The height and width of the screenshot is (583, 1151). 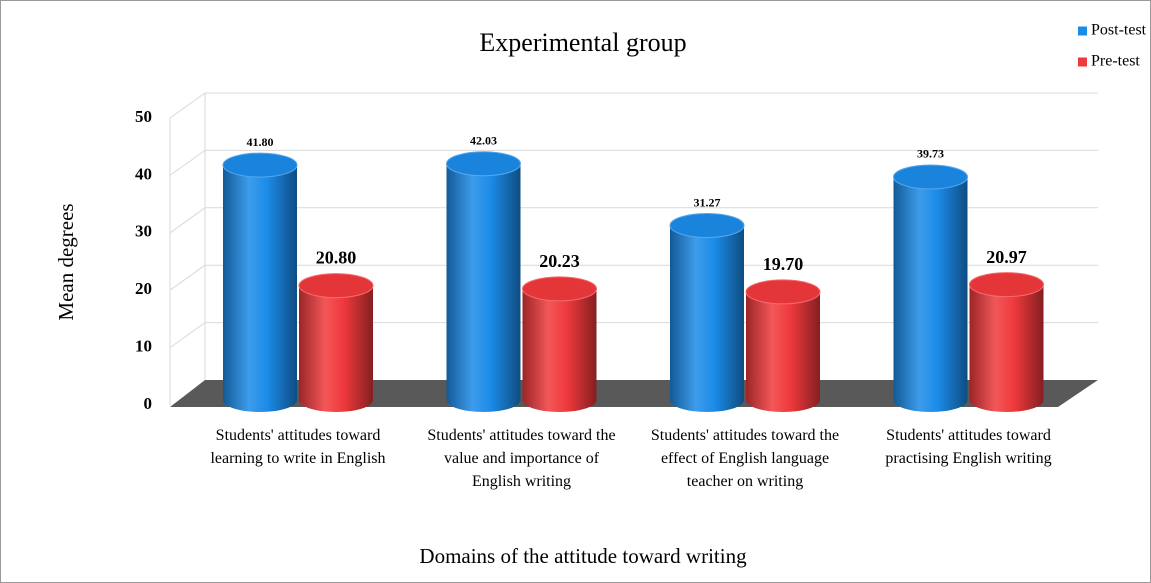 I want to click on y-tick-label: 30, so click(x=143, y=231).